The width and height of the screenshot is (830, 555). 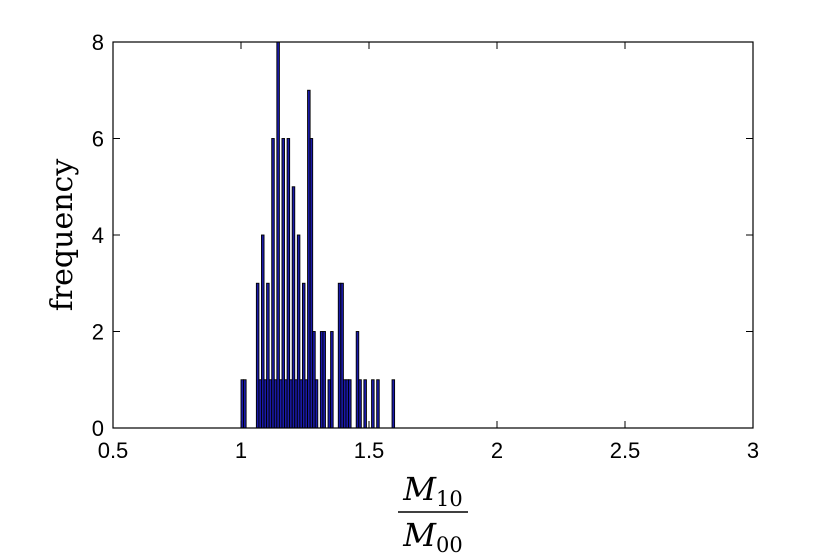 What do you see at coordinates (449, 499) in the screenshot?
I see `x-label-numerator-sub: 10` at bounding box center [449, 499].